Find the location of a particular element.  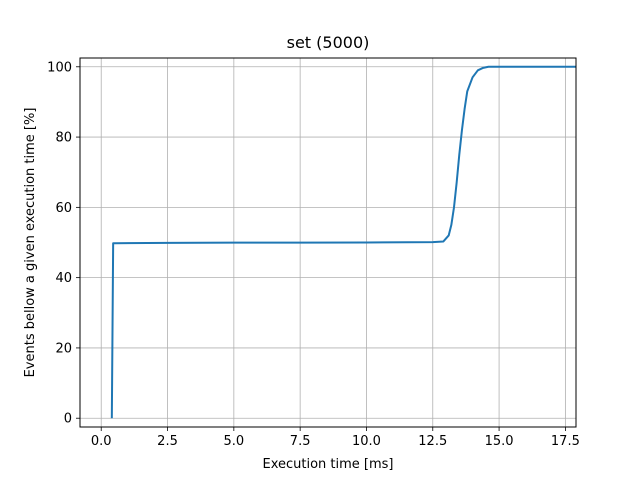

x-tick-label: 2.5 is located at coordinates (167, 441).